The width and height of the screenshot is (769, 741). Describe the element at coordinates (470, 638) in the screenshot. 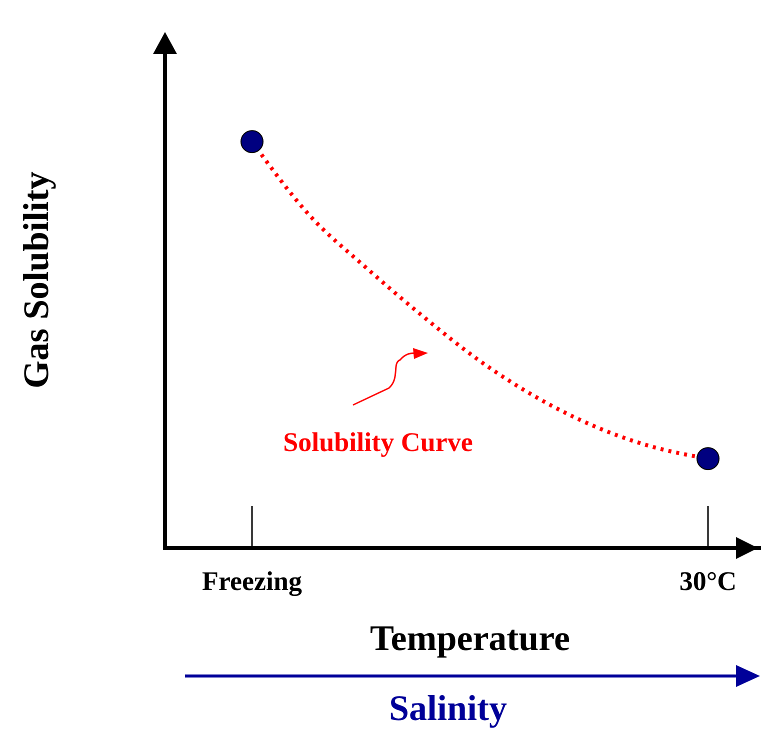

I see `x-axis-title: Temperature` at that location.